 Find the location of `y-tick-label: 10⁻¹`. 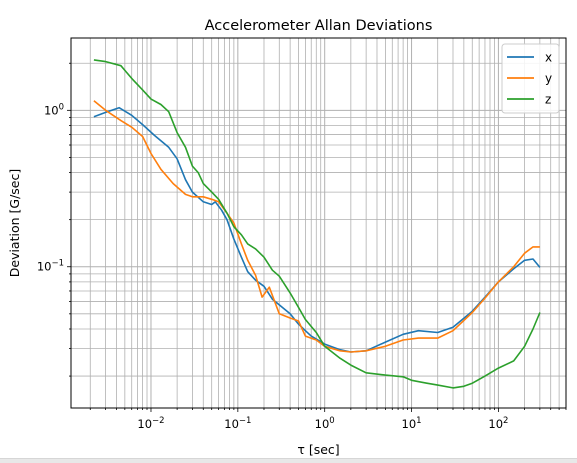

y-tick-label: 10⁻¹ is located at coordinates (50, 266).